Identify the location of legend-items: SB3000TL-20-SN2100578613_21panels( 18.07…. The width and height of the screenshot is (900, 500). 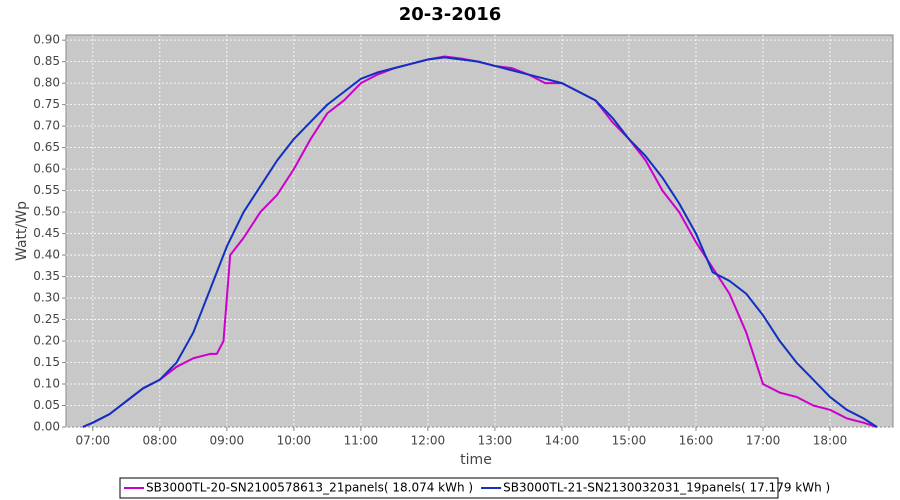
(477, 488).